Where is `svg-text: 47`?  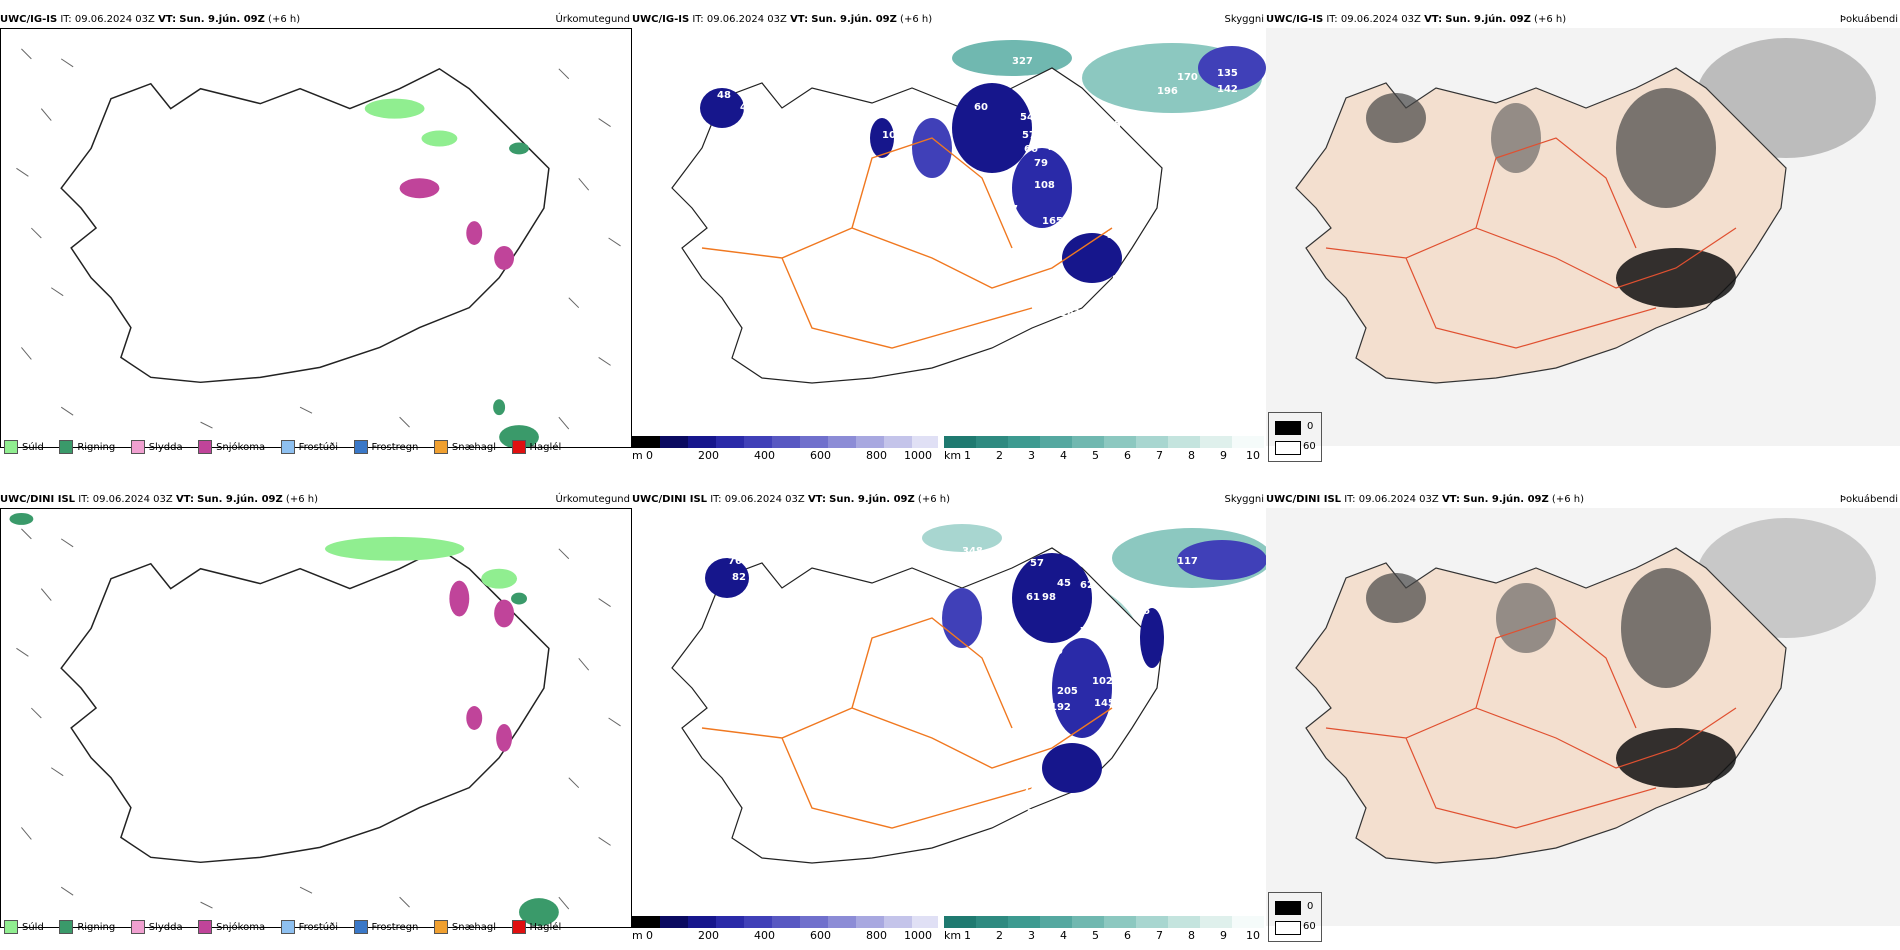 svg-text: 47 is located at coordinates (747, 107).